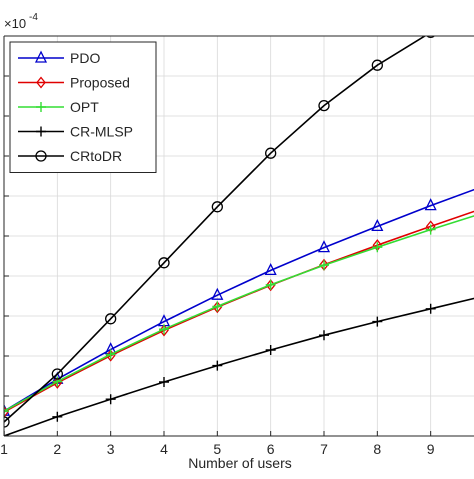 This screenshot has width=474, height=479. Describe the element at coordinates (15, 23) in the screenshot. I see `y-exponent-base: ×10` at that location.